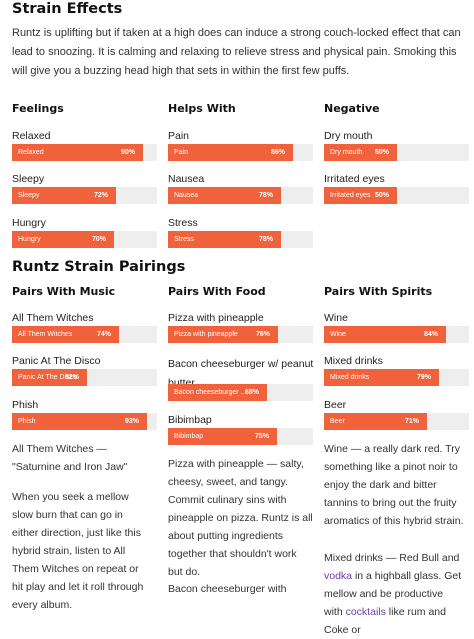 The image size is (474, 639). What do you see at coordinates (190, 420) in the screenshot?
I see `stat-label: Bibimbap` at bounding box center [190, 420].